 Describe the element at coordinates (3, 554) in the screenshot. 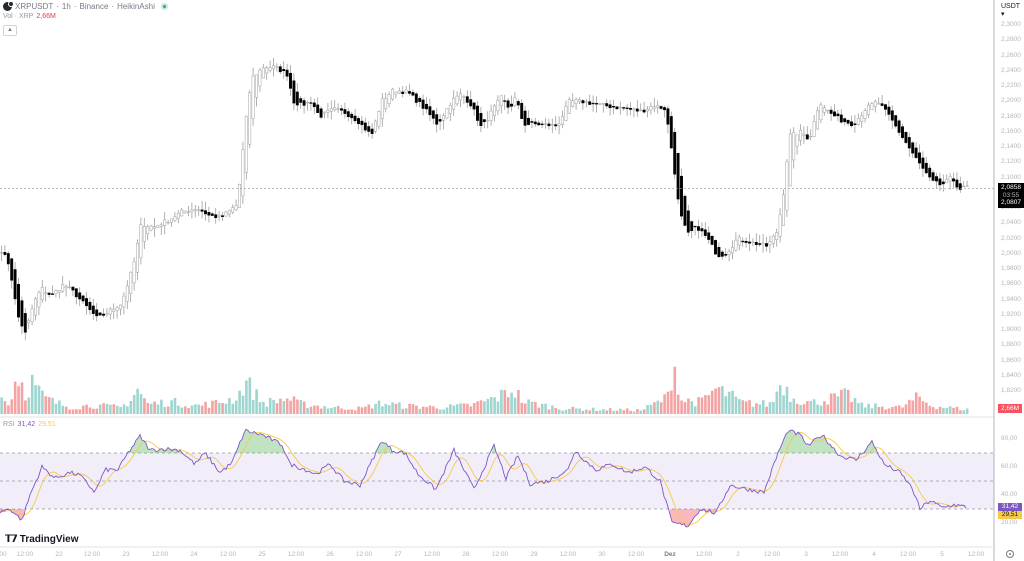

I see `time-axis-label: 00` at that location.